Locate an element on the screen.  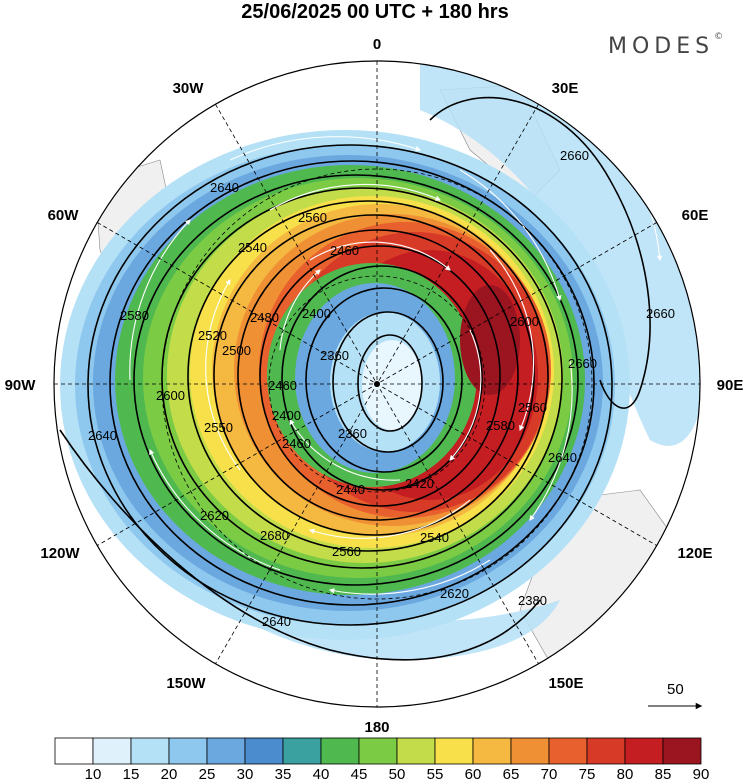
contour-label: 2480 is located at coordinates (264, 317).